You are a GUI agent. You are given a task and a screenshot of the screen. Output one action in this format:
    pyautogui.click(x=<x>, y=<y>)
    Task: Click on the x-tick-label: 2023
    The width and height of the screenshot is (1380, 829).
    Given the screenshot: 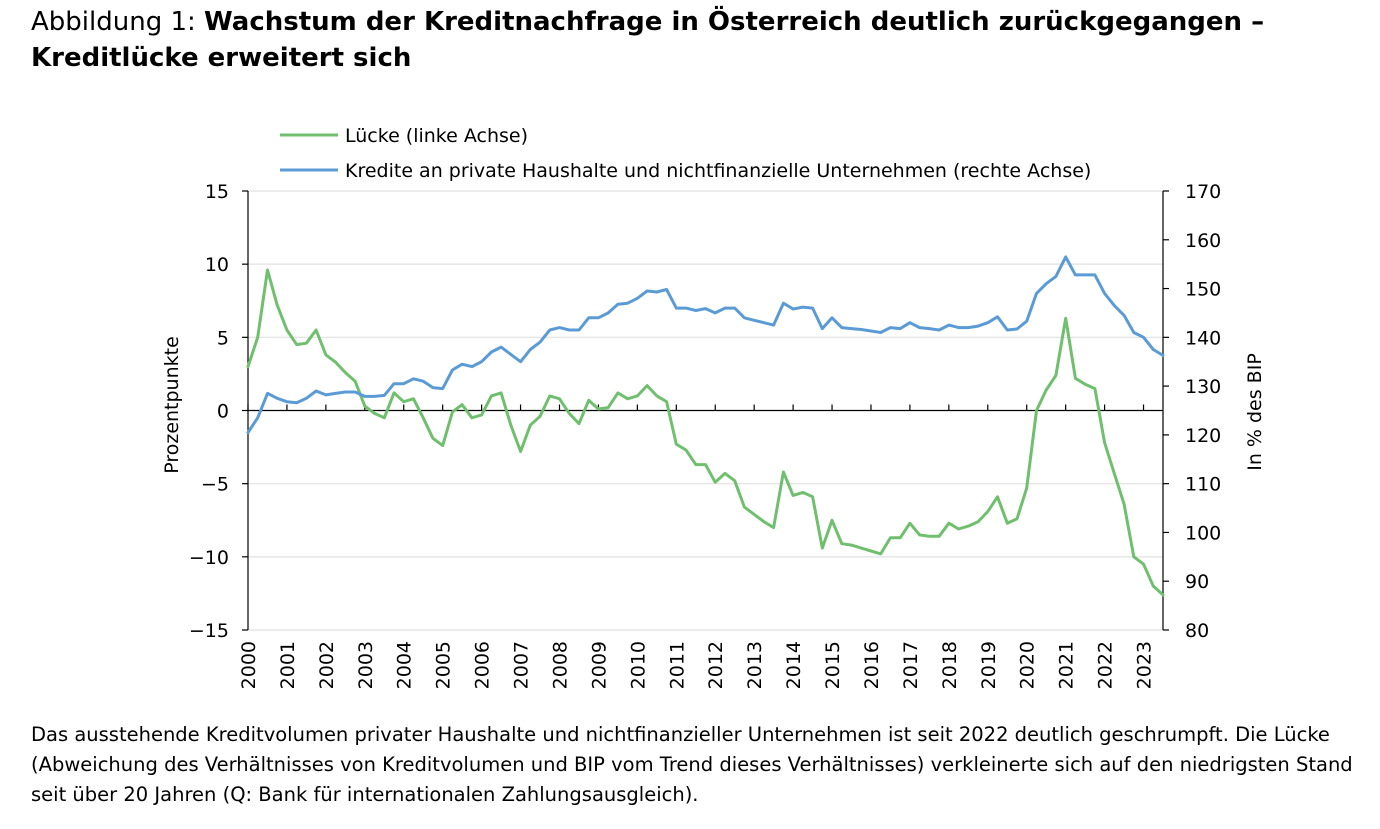 What is the action you would take?
    pyautogui.click(x=1145, y=665)
    